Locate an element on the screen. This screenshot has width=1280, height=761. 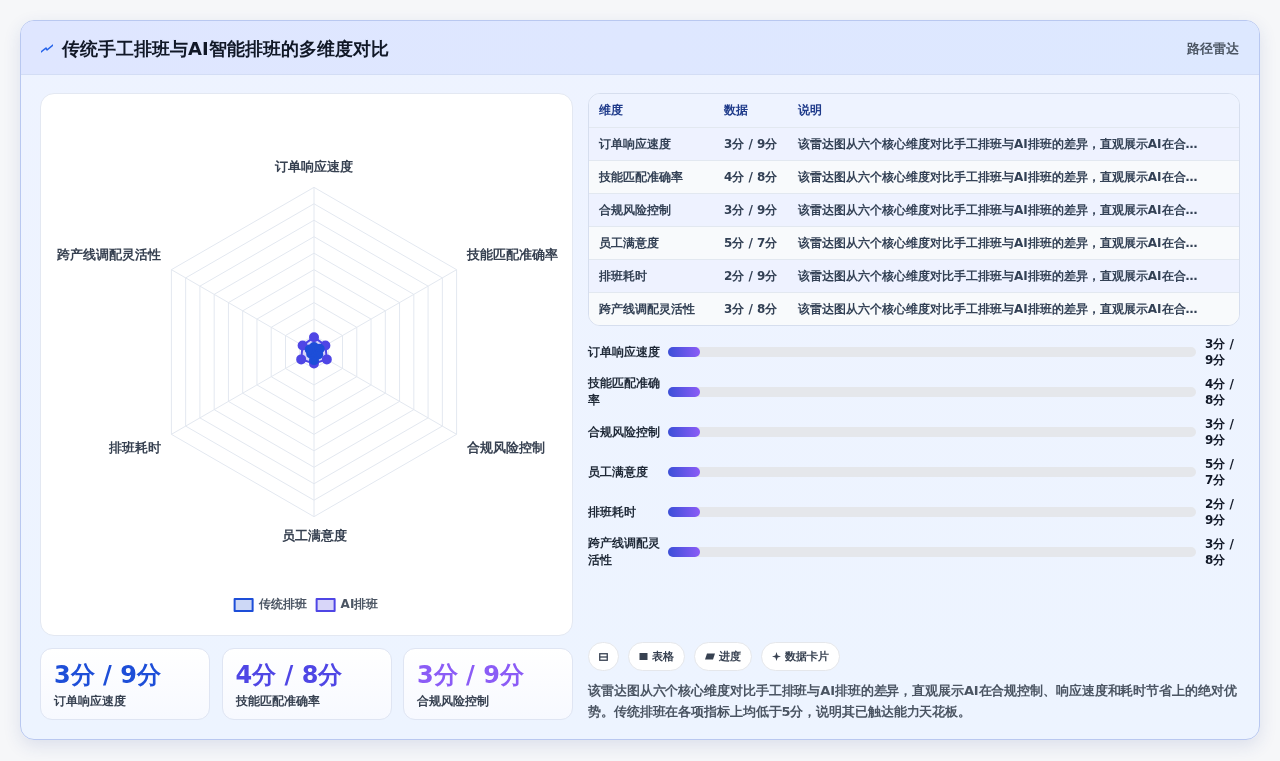
spoke-label: 跨产线调配灵活性 is located at coordinates (108, 255).